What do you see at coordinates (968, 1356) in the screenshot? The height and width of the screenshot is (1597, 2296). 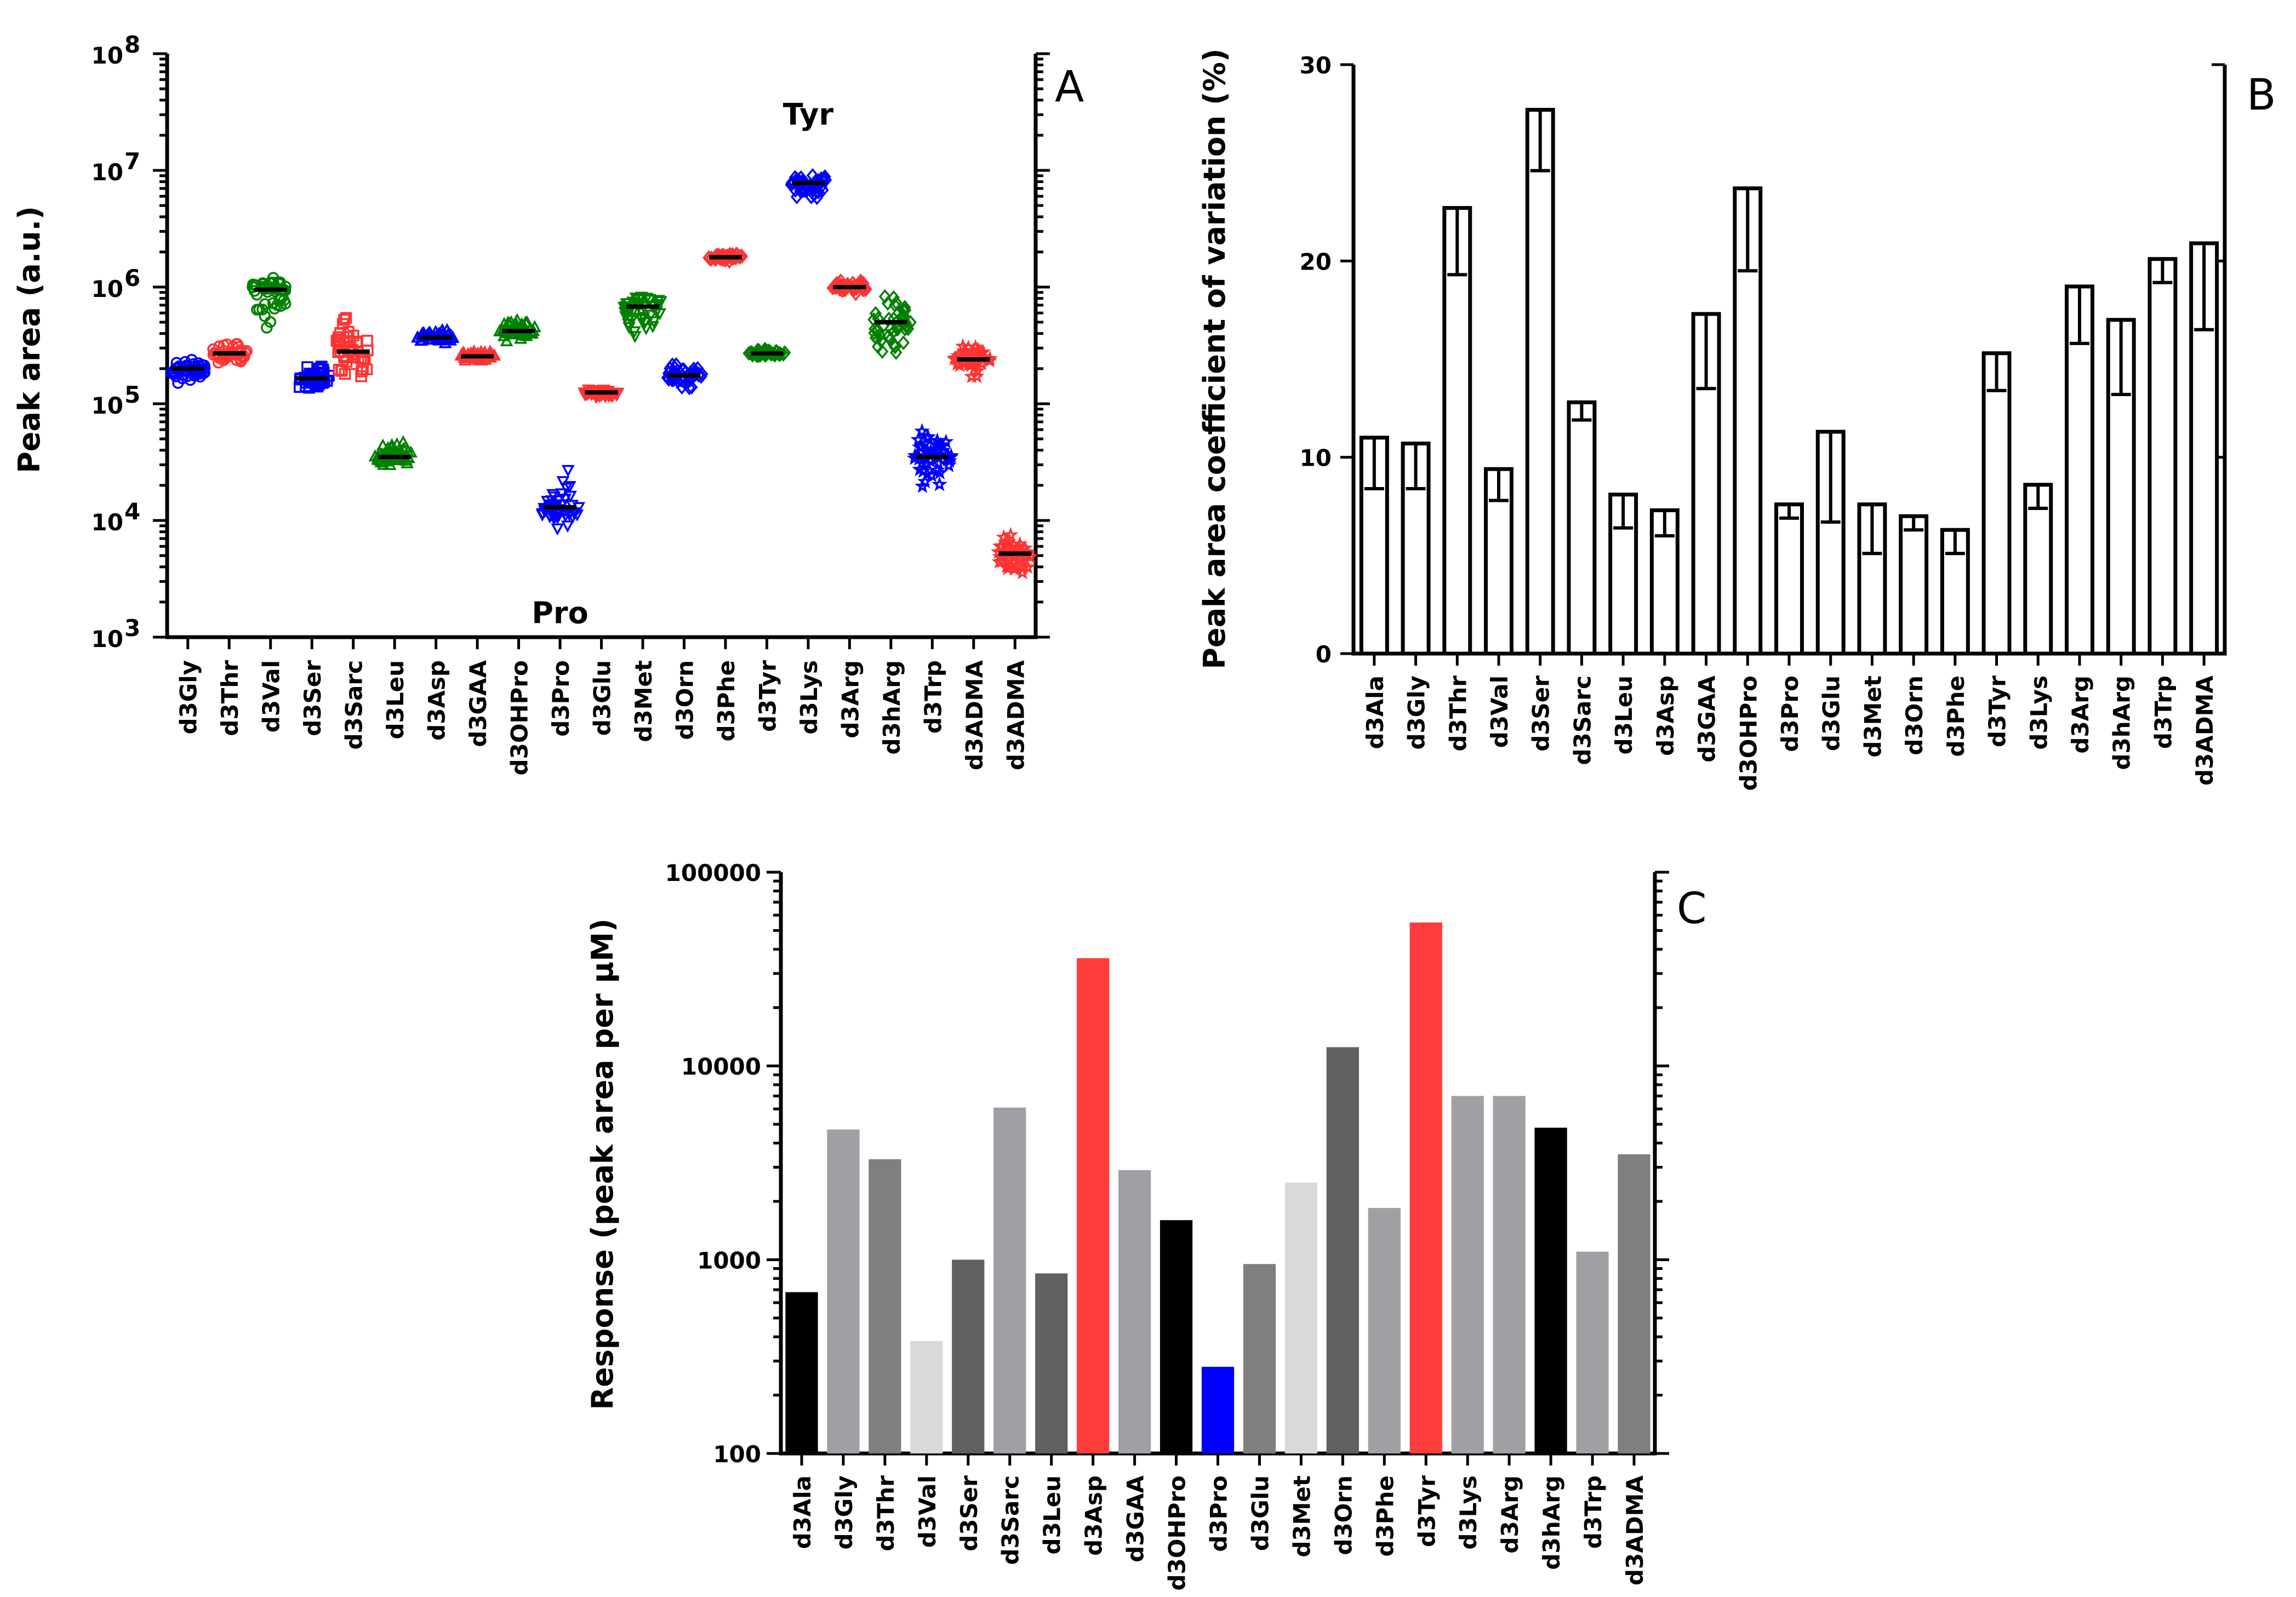 I see `panel-c-bar-d3Ser` at bounding box center [968, 1356].